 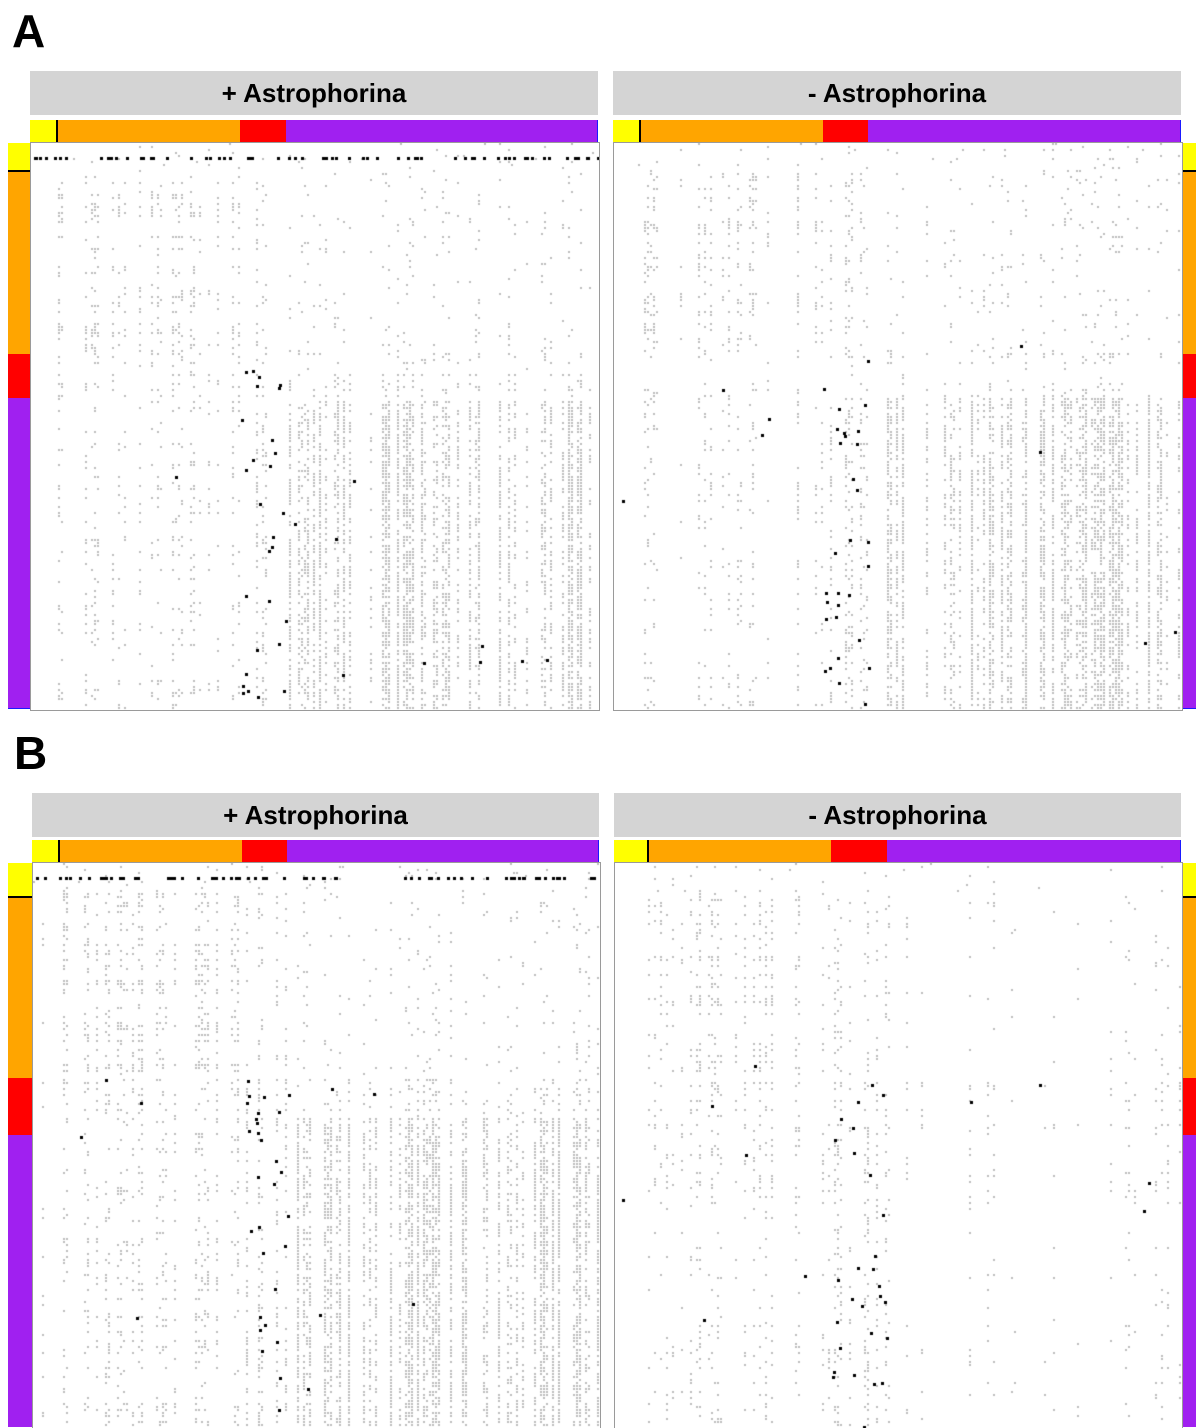 I want to click on group-strip-a-right, so click(x=1188, y=426).